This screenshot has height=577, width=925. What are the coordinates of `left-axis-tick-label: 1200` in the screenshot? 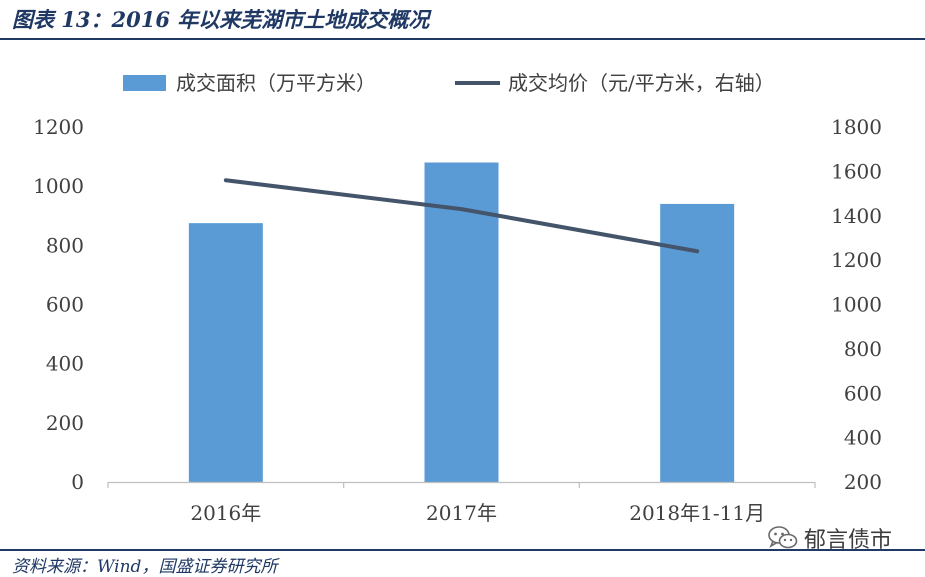 It's located at (58, 127).